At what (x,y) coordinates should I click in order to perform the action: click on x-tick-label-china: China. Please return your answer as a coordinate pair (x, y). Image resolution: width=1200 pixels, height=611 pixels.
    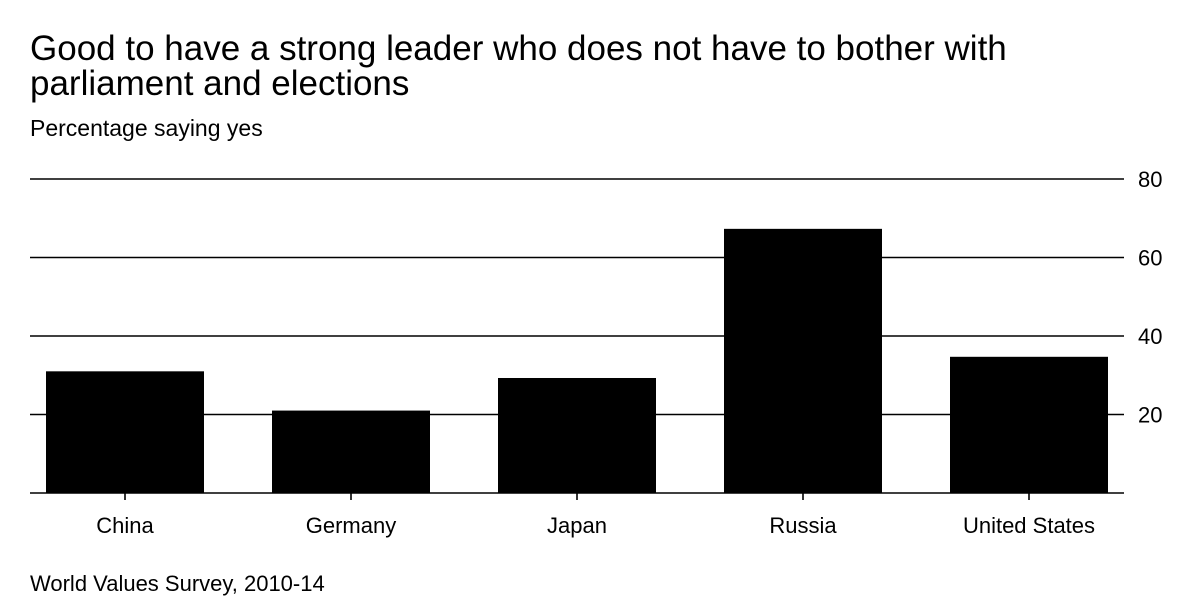
    Looking at the image, I should click on (125, 525).